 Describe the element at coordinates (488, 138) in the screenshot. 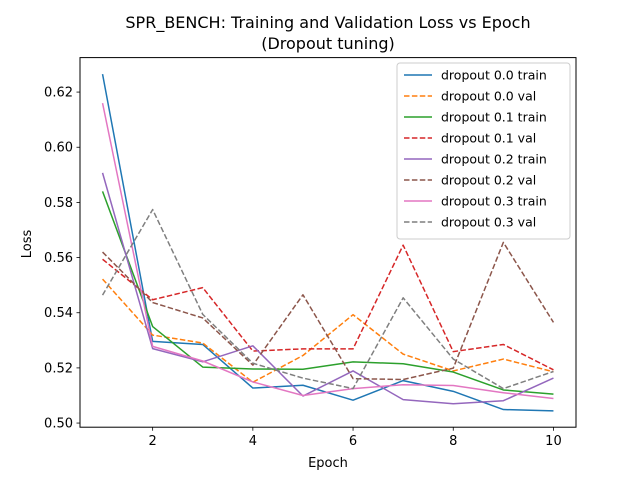

I see `legend-label-4: dropout 0.1 val` at that location.